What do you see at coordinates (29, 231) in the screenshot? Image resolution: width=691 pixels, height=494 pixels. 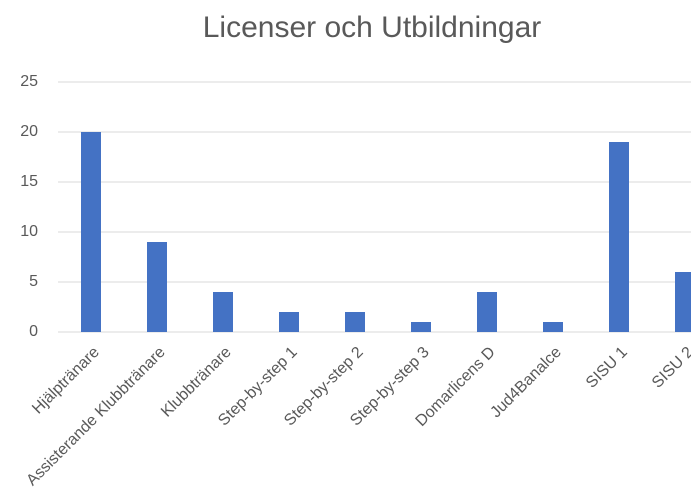 I see `y-tick-label: 10` at bounding box center [29, 231].